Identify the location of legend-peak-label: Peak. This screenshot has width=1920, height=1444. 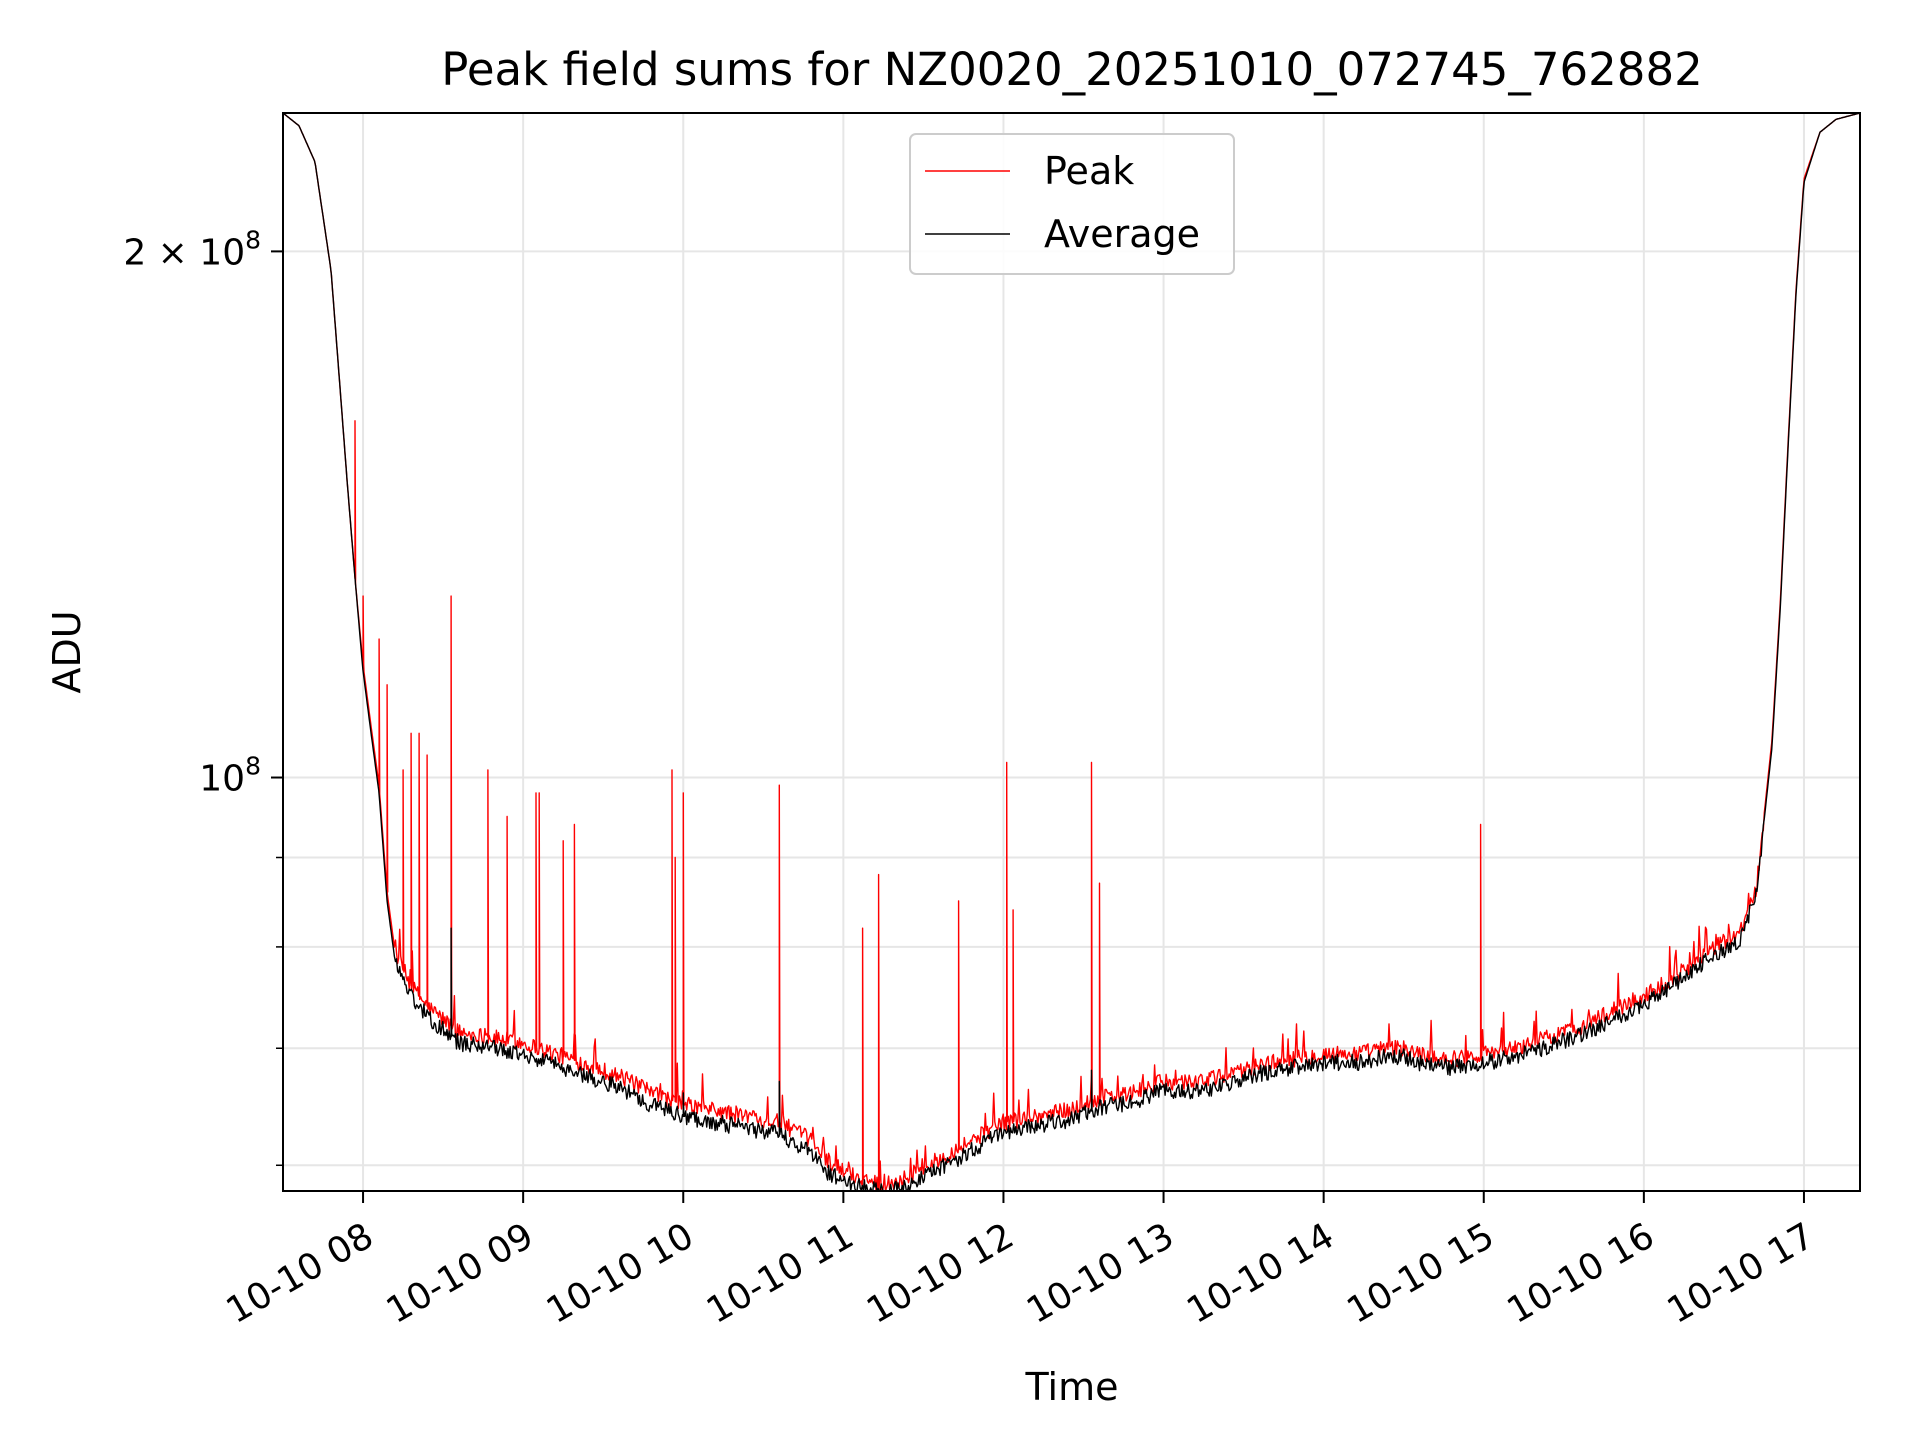
(1089, 171).